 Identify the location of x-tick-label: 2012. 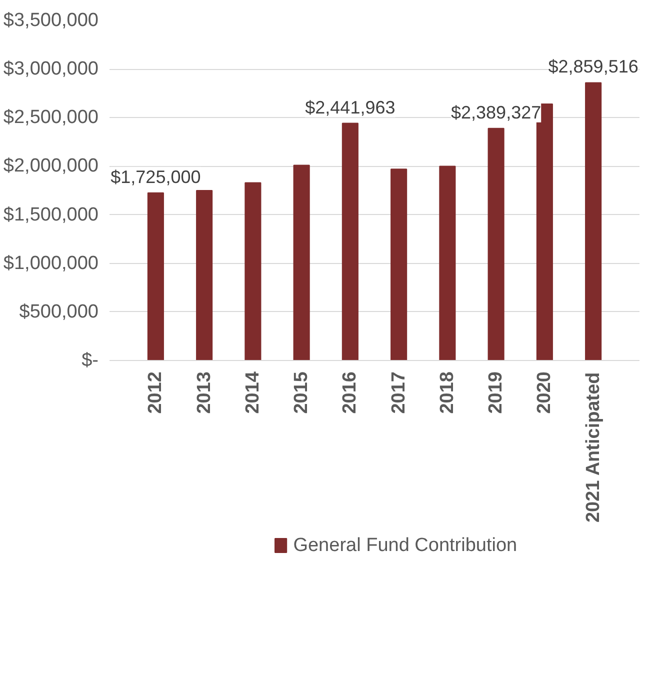
(155, 392).